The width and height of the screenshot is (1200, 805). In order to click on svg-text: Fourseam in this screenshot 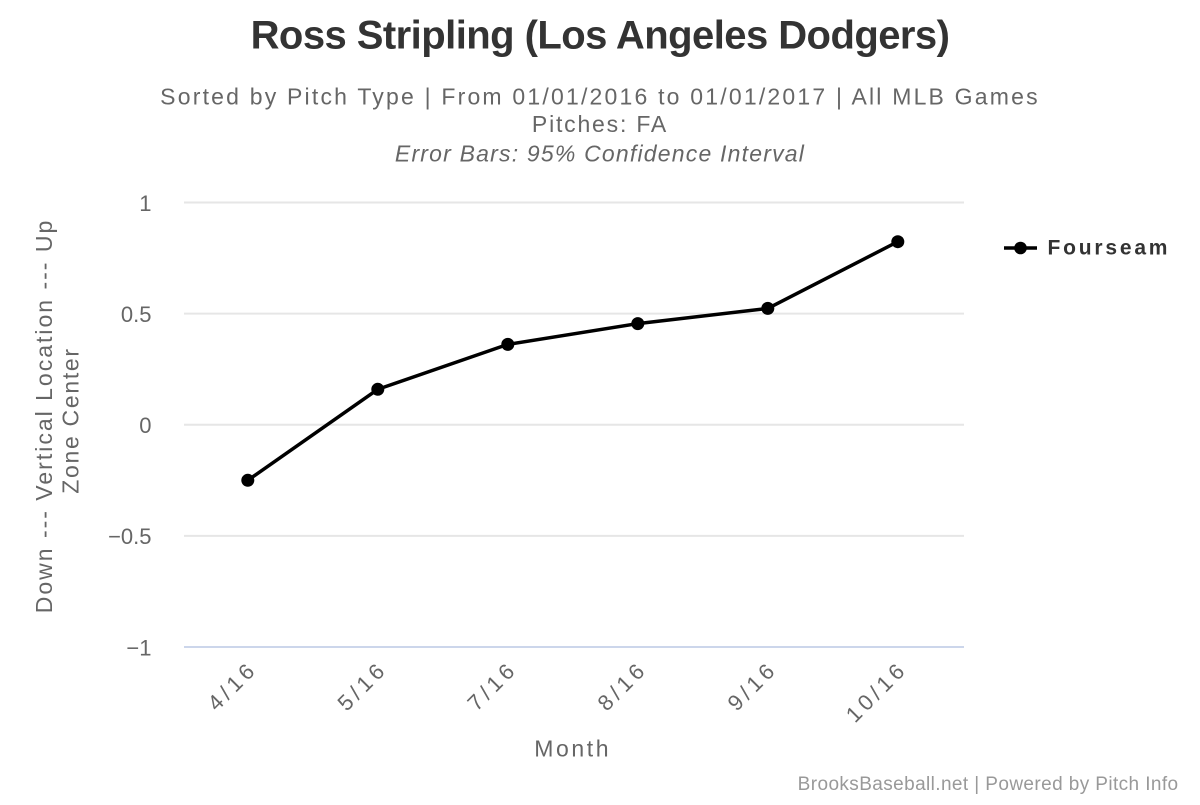, I will do `click(1109, 248)`.